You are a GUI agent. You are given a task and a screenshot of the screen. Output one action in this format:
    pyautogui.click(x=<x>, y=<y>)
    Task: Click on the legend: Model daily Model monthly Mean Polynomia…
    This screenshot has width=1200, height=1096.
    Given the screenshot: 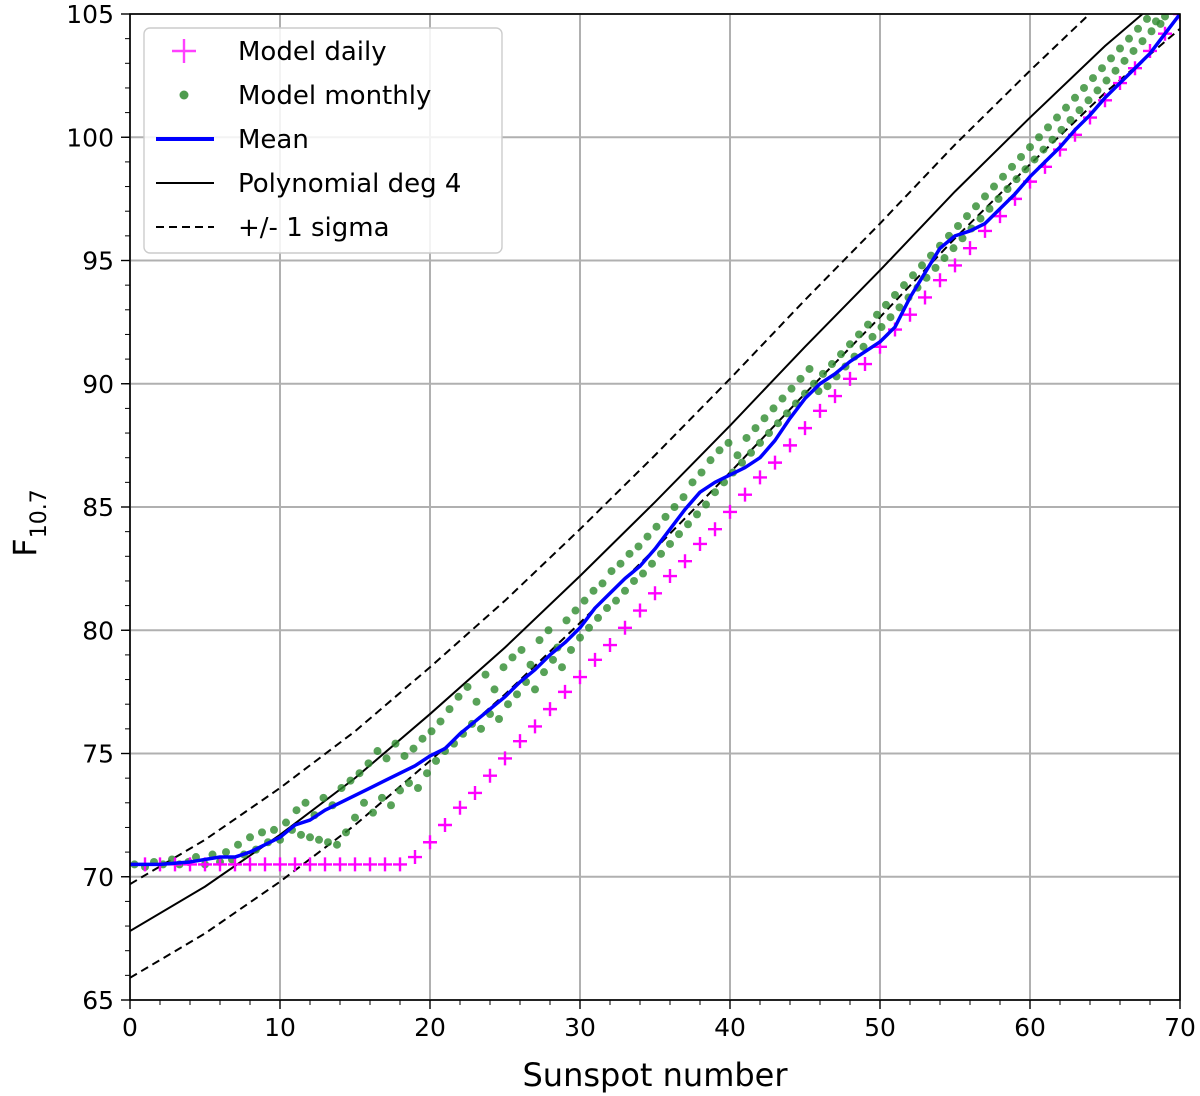 What is the action you would take?
    pyautogui.click(x=323, y=140)
    